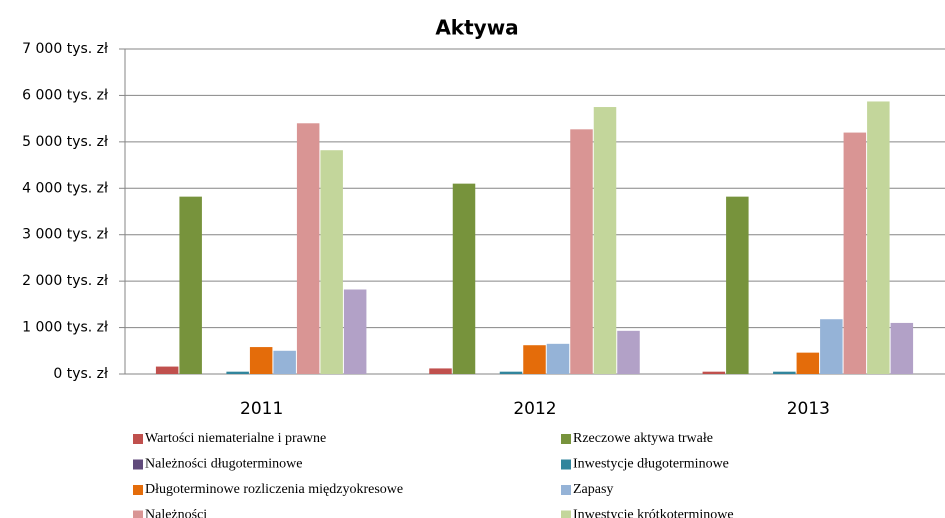 The width and height of the screenshot is (945, 518). What do you see at coordinates (65, 49) in the screenshot?
I see `y-tick-label: 7 000 tys. zł` at bounding box center [65, 49].